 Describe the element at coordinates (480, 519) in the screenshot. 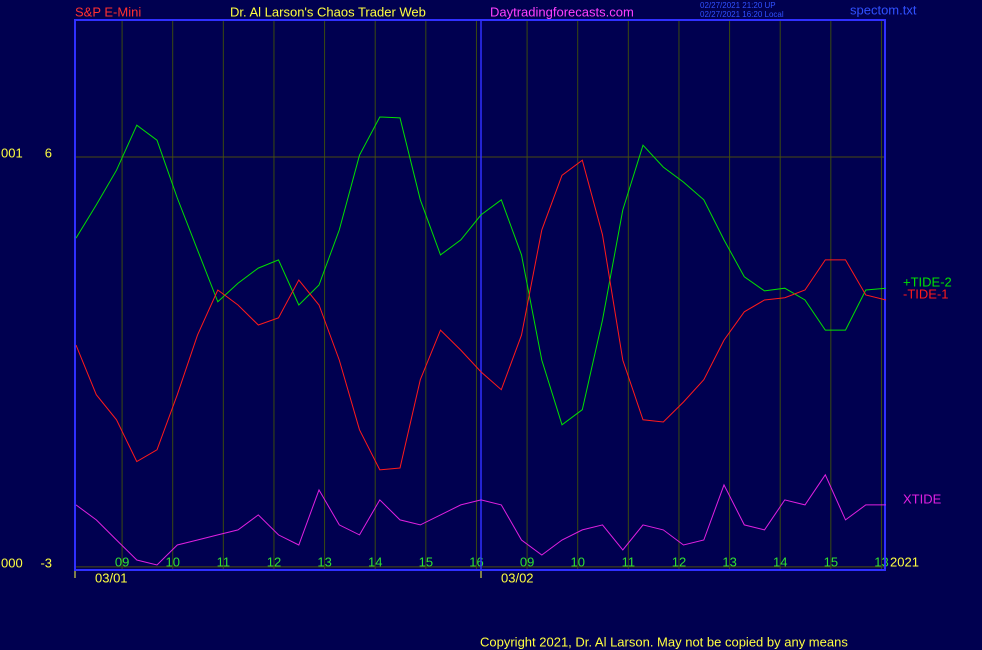

I see `series-line` at that location.